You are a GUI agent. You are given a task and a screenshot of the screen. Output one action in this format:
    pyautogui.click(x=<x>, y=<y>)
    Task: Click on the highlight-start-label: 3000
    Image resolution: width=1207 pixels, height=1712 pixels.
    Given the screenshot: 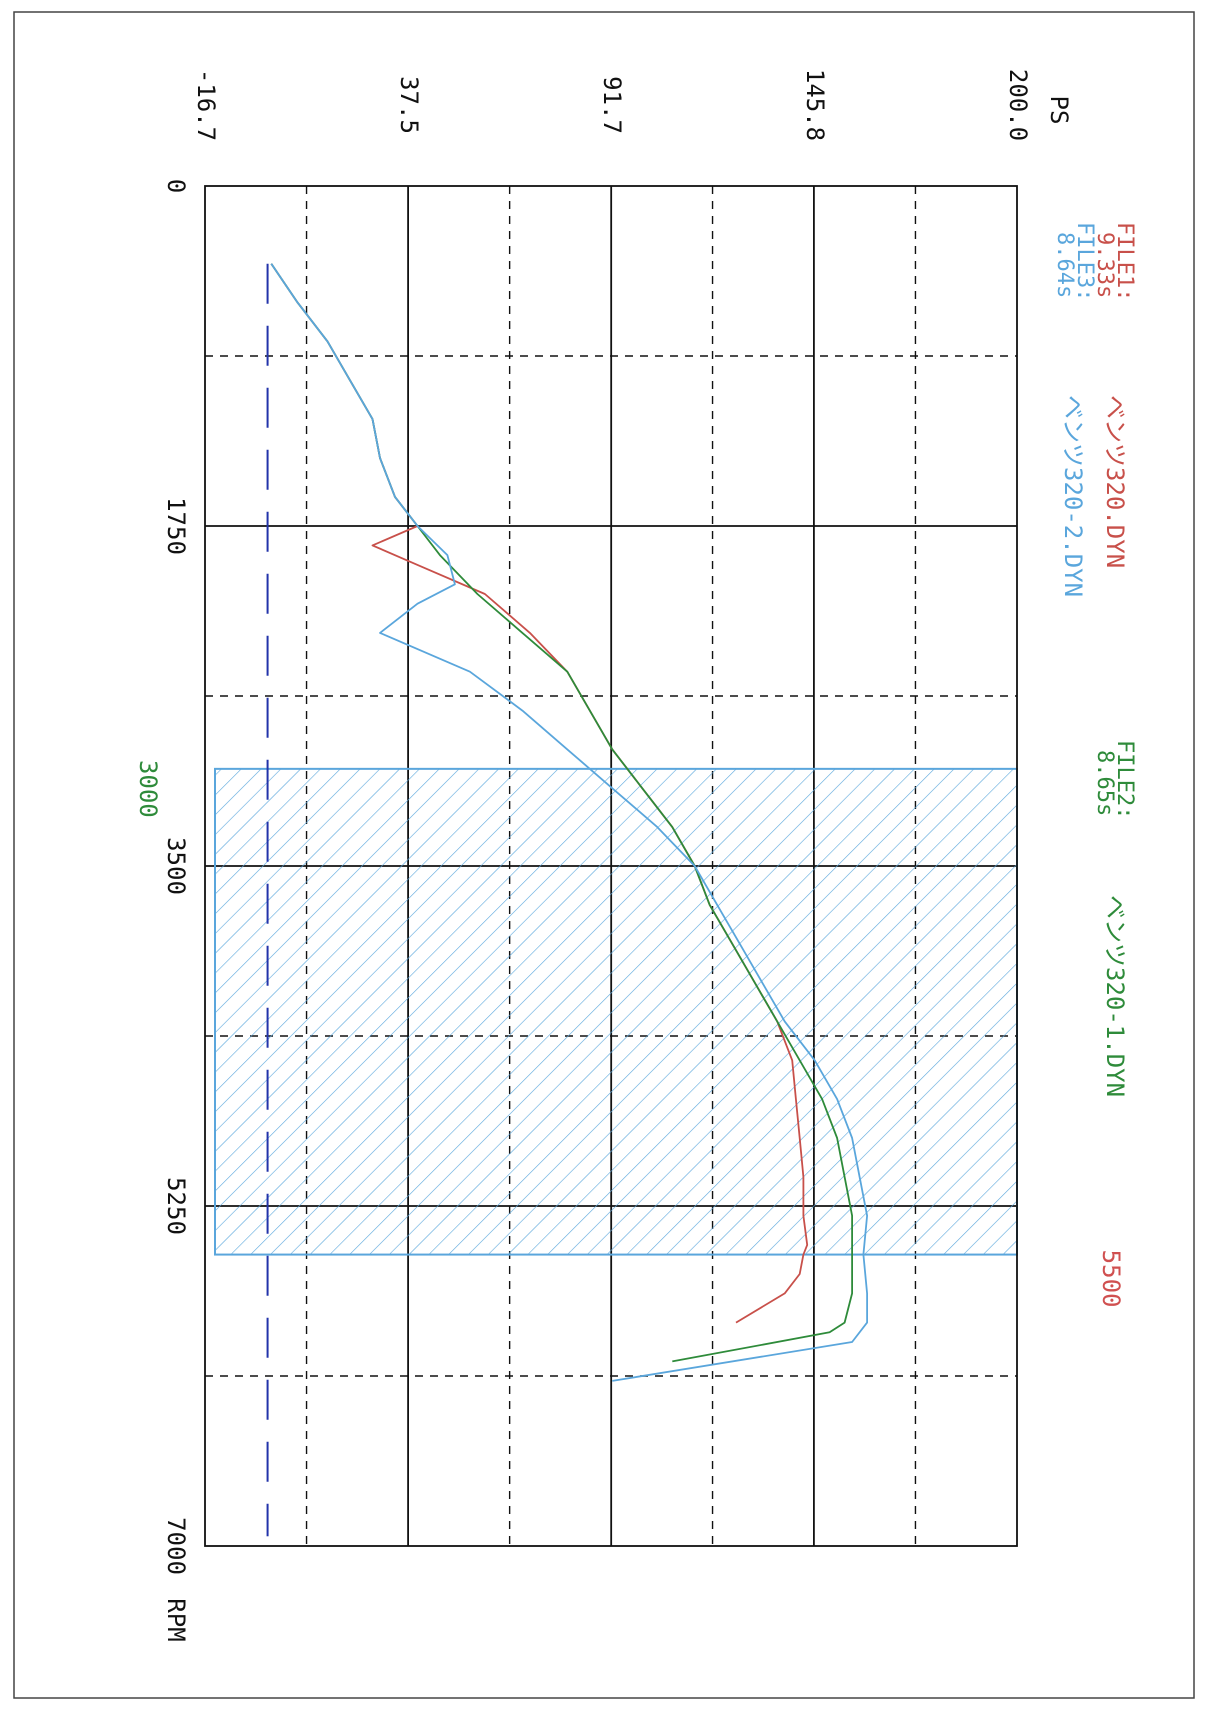 What is the action you would take?
    pyautogui.click(x=148, y=789)
    